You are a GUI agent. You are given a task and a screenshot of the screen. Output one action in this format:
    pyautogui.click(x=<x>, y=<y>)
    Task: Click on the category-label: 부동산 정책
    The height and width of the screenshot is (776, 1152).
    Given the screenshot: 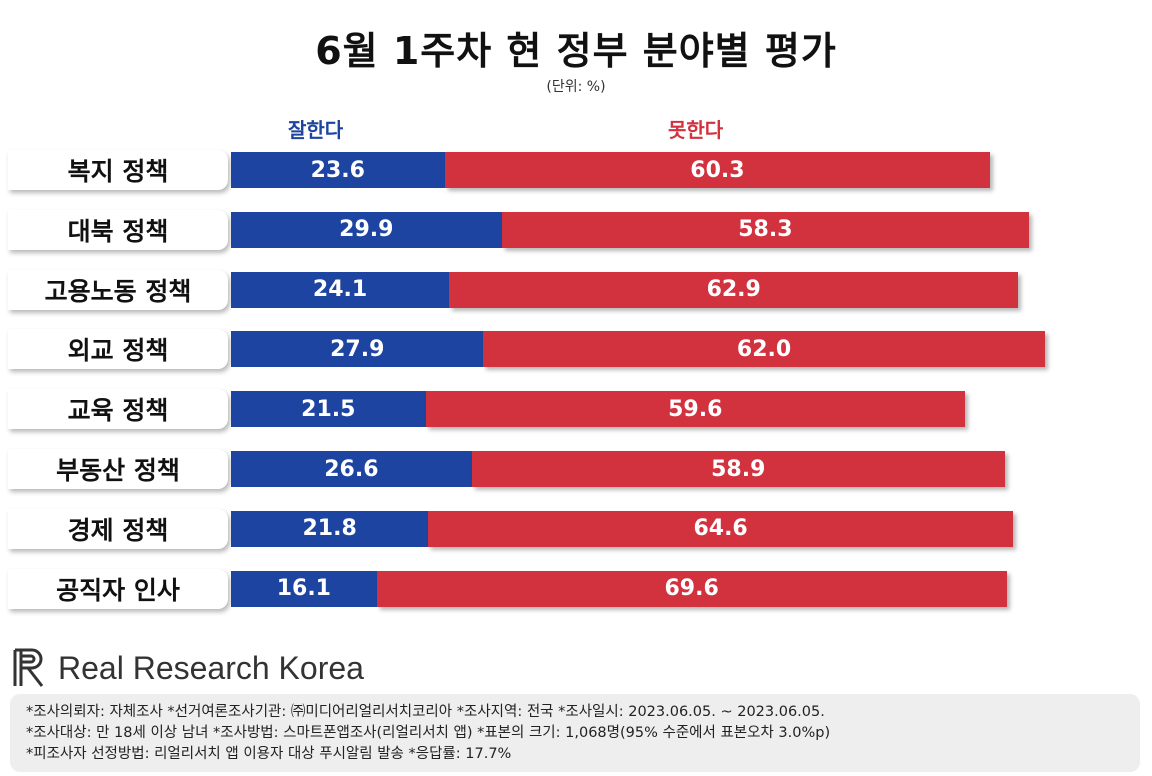 What is the action you would take?
    pyautogui.click(x=118, y=469)
    